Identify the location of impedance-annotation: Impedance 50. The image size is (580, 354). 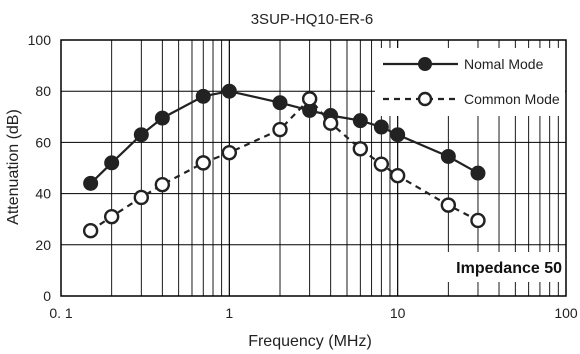
(509, 268).